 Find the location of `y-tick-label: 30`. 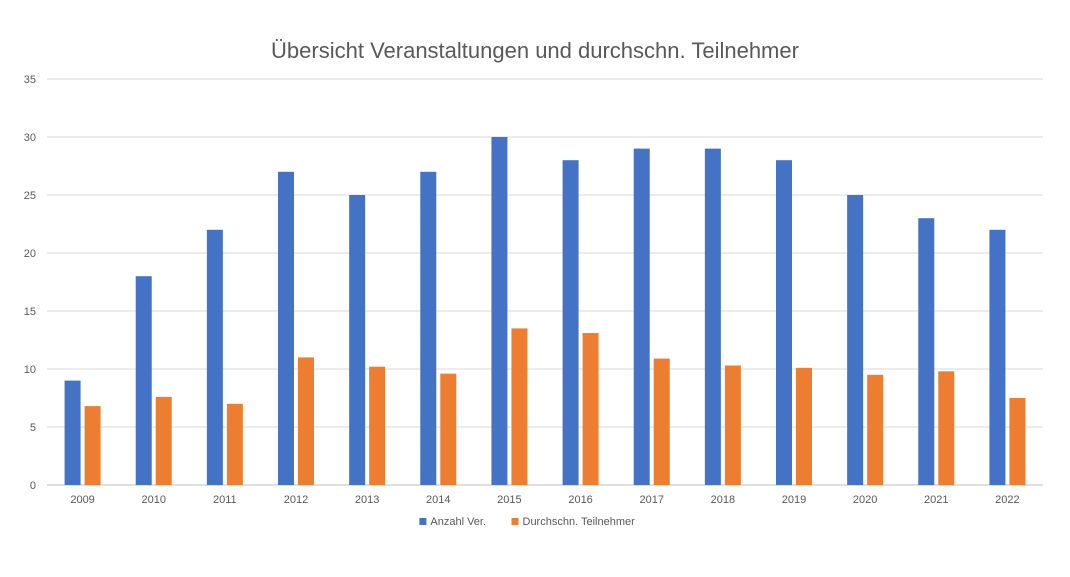

y-tick-label: 30 is located at coordinates (30, 138).